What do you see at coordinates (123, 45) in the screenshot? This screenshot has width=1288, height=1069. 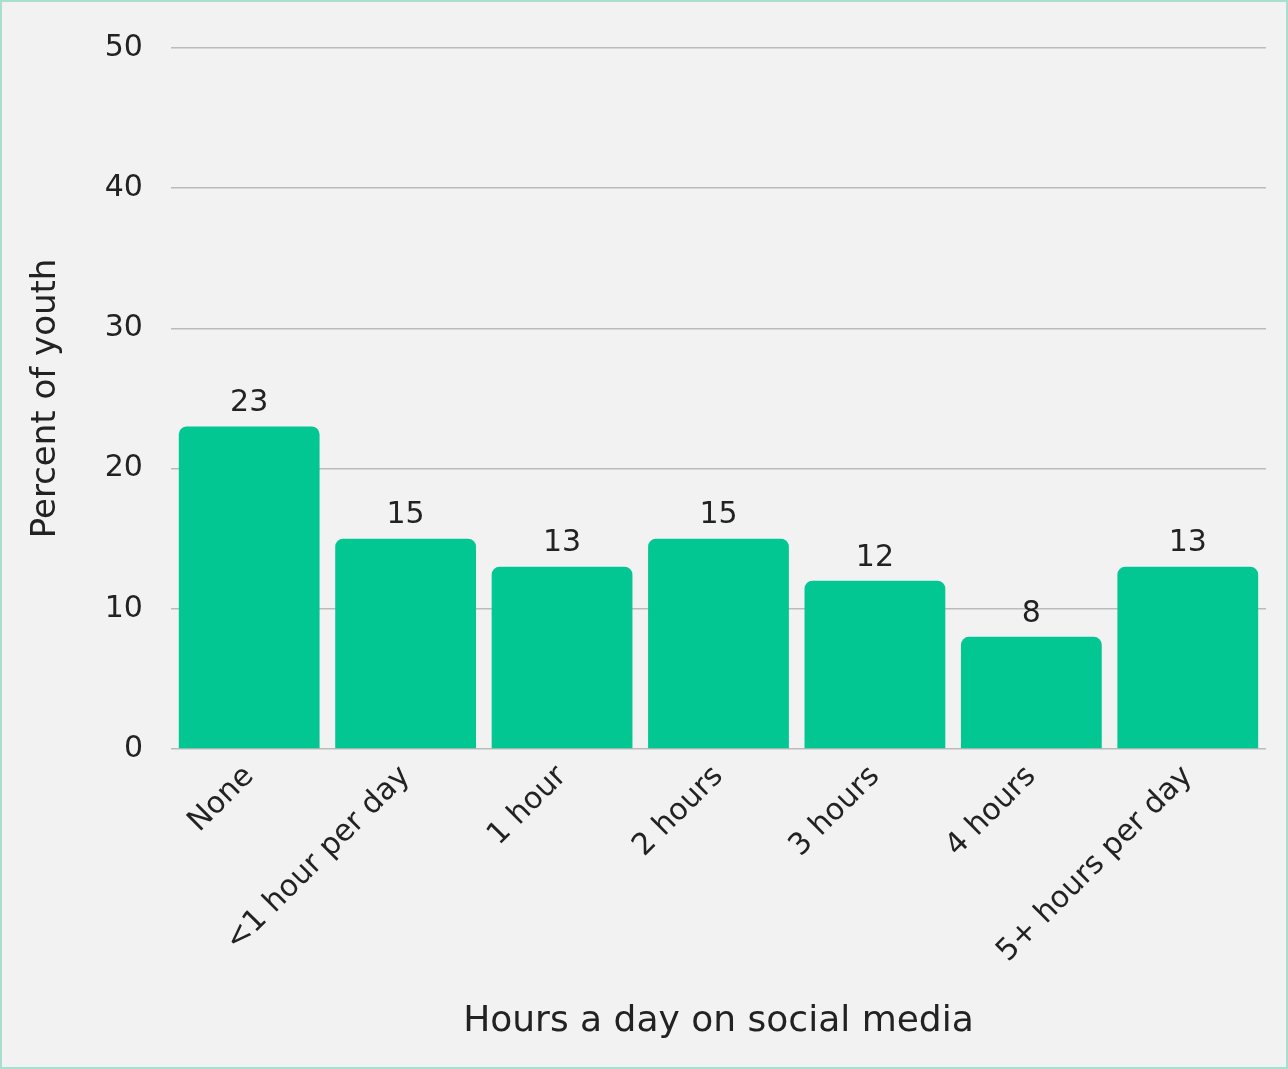 I see `y-tick-label: 50` at bounding box center [123, 45].